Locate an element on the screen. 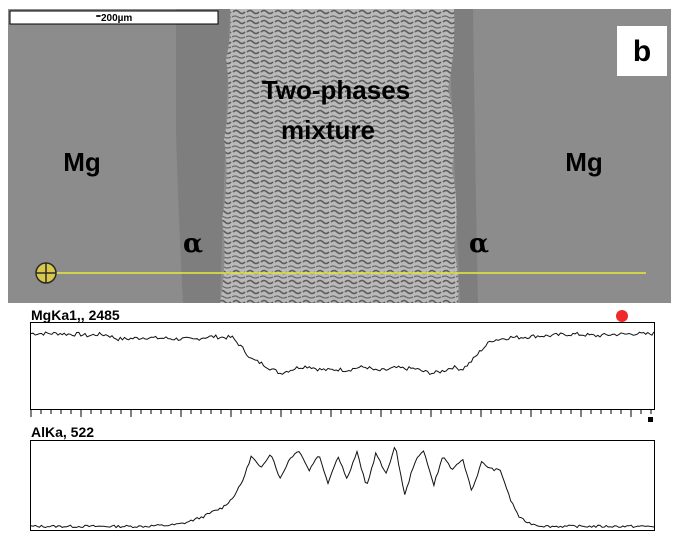 The width and height of the screenshot is (679, 533). profile-label-mg: MgKa1,, 2485 is located at coordinates (75, 315).